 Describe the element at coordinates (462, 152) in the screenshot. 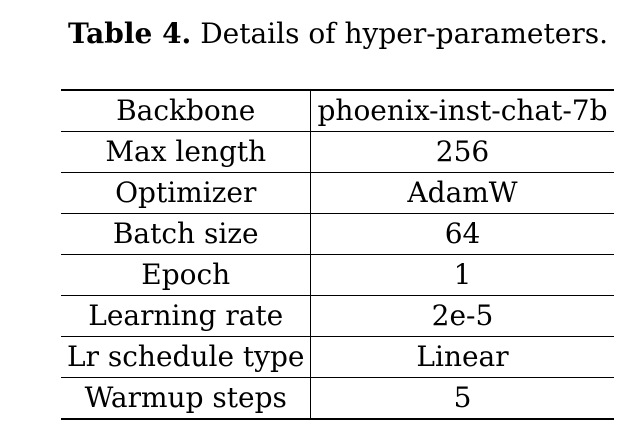

I see `param-value: 256` at that location.